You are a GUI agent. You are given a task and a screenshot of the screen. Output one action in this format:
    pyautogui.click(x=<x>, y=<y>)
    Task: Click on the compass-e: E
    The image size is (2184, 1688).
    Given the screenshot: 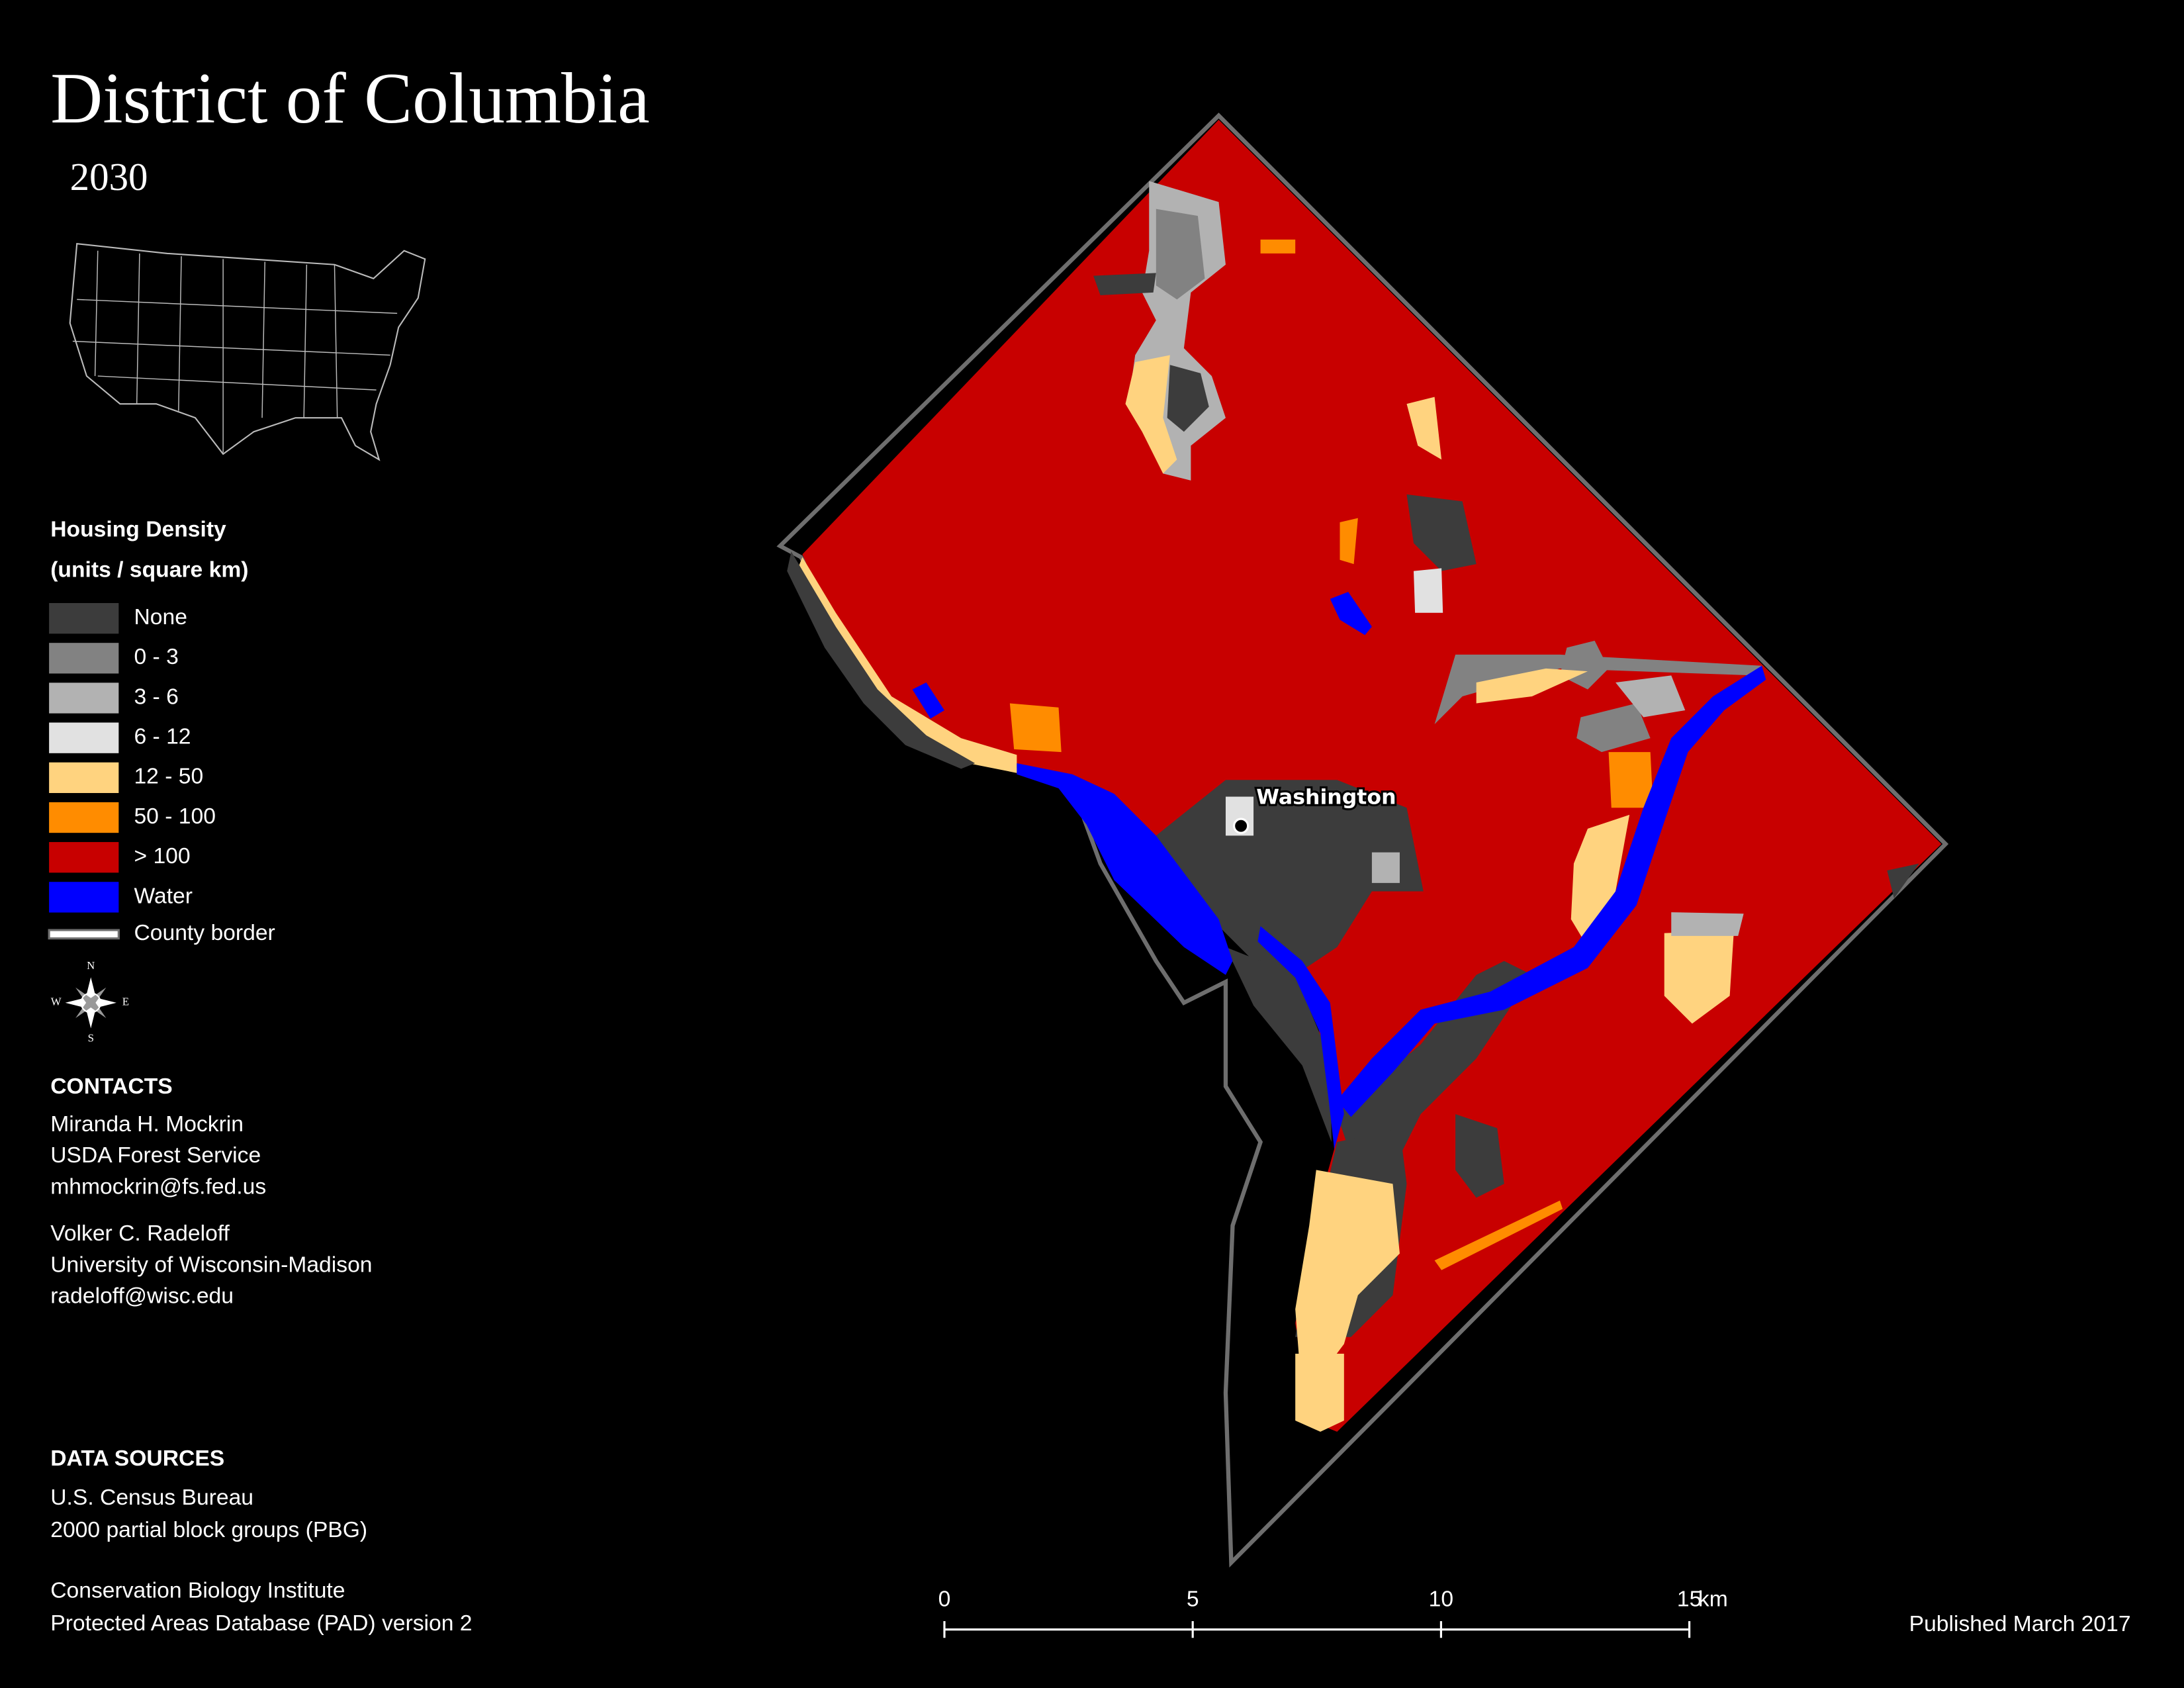 What is the action you would take?
    pyautogui.click(x=125, y=1002)
    